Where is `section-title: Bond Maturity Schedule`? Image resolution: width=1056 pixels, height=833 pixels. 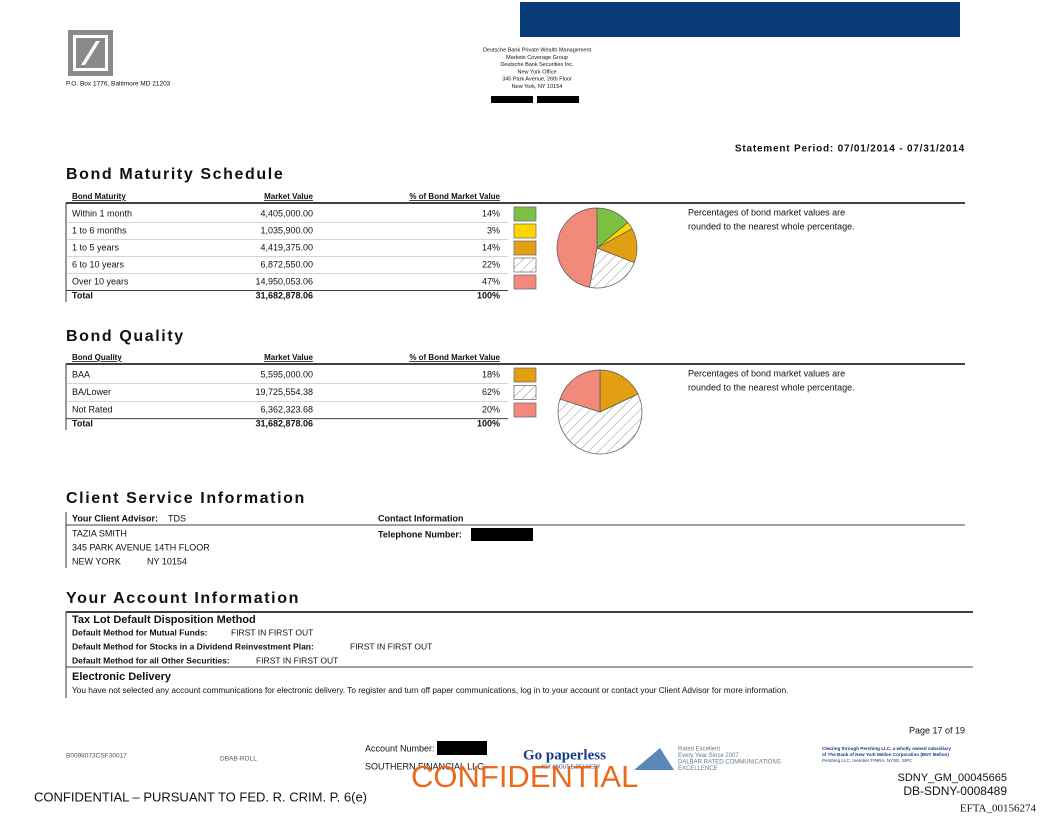 section-title: Bond Maturity Schedule is located at coordinates (175, 174).